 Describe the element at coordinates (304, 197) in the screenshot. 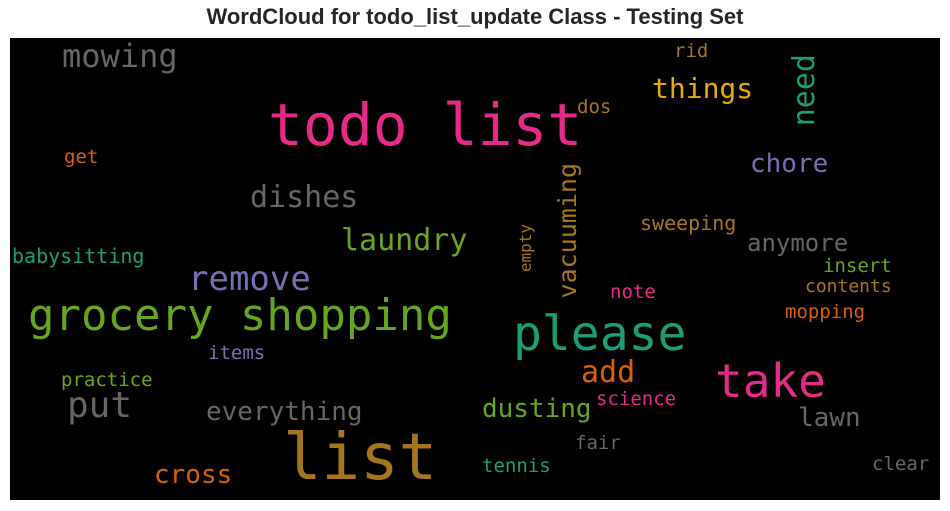

I see `word-dishes: dishes` at that location.